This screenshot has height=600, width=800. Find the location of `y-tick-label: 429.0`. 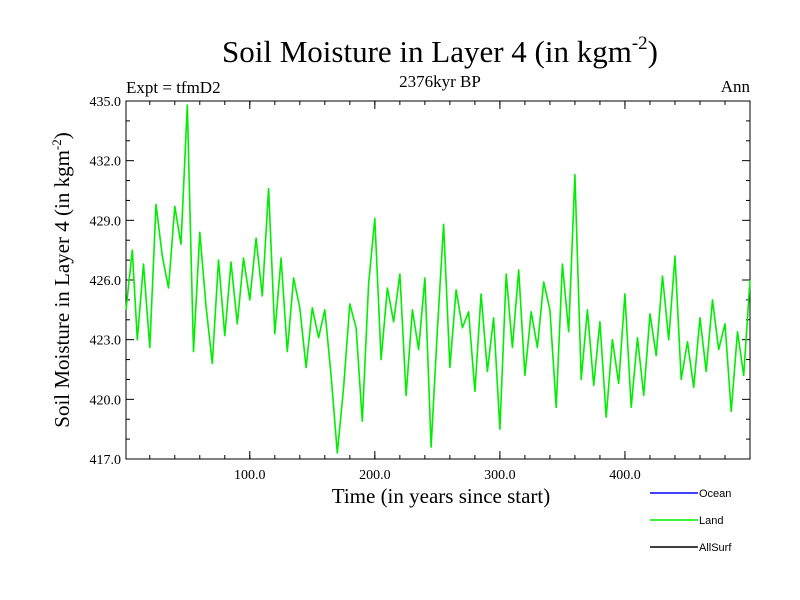

y-tick-label: 429.0 is located at coordinates (106, 221).